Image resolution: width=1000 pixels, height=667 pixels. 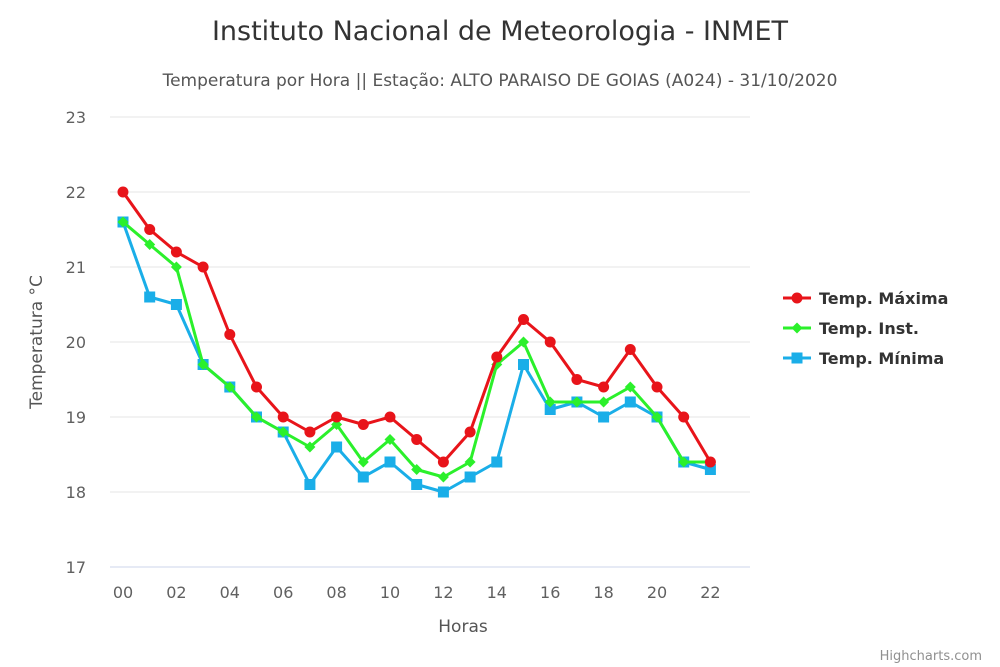 I want to click on legend-label-inst: Temp. Inst., so click(x=869, y=328).